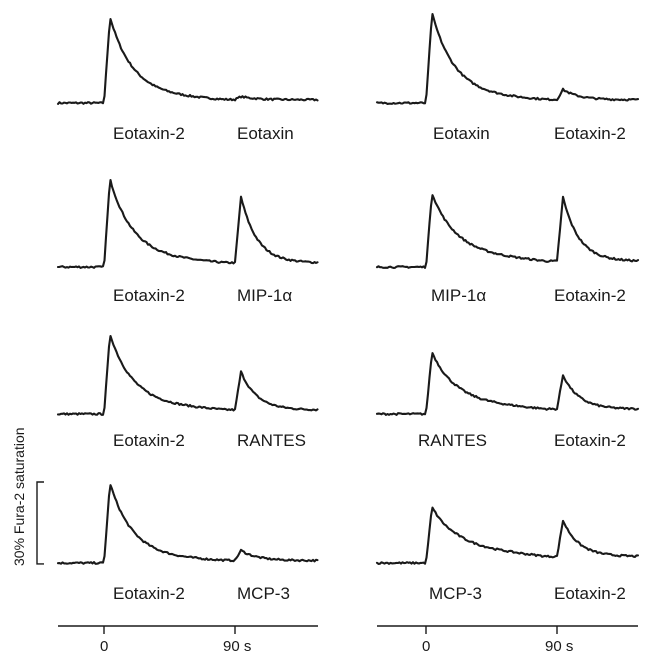  Describe the element at coordinates (19, 496) in the screenshot. I see `scale-bar-label: 30% Fura-2 saturation` at that location.